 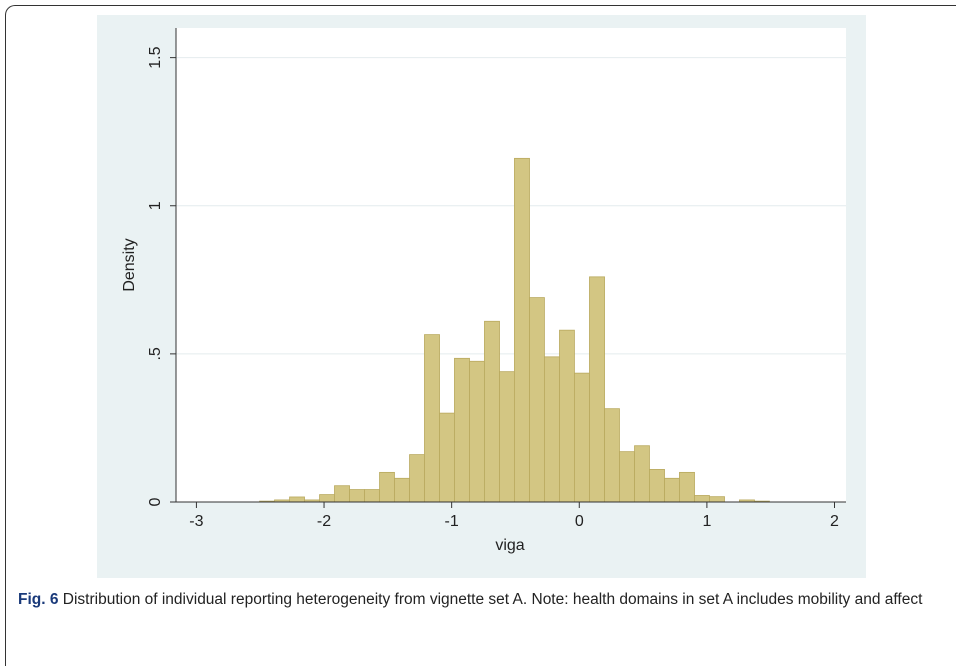 What do you see at coordinates (155, 353) in the screenshot?
I see `y-tick-label: .5` at bounding box center [155, 353].